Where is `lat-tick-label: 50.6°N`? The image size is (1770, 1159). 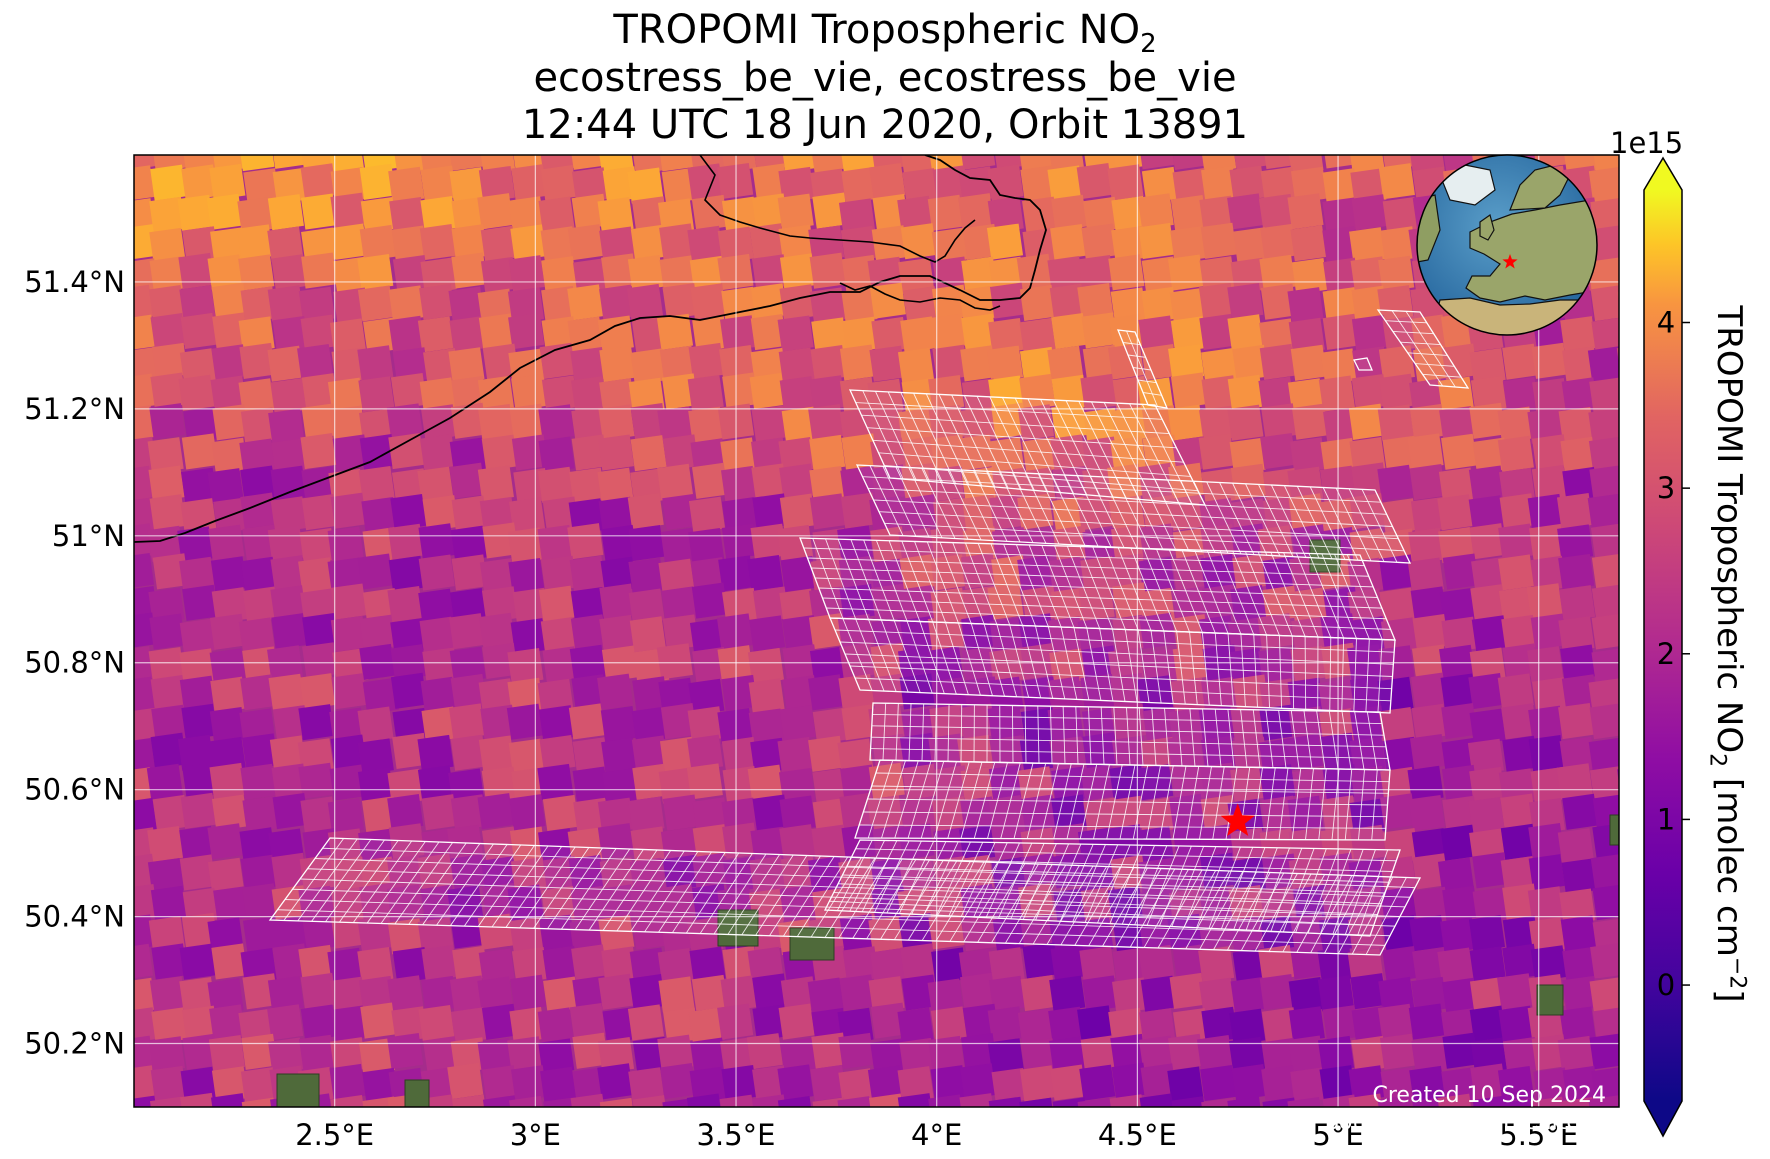
lat-tick-label: 50.6°N is located at coordinates (74, 790).